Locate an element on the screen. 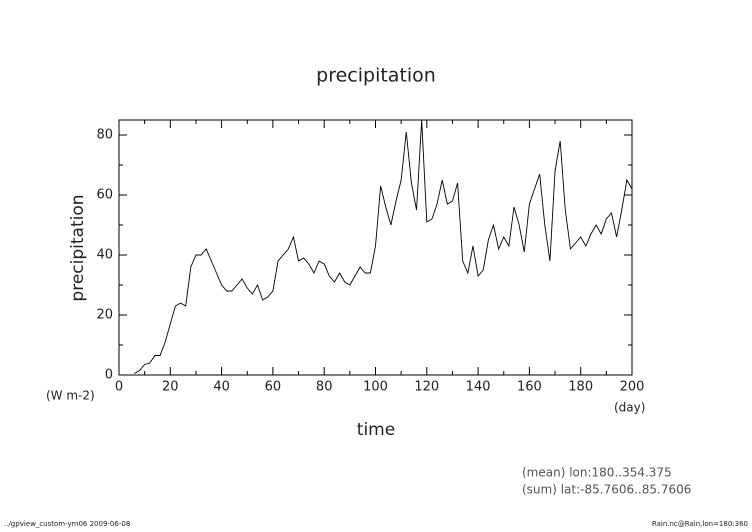 The image size is (752, 532). x-tick-label: 0 is located at coordinates (119, 387).